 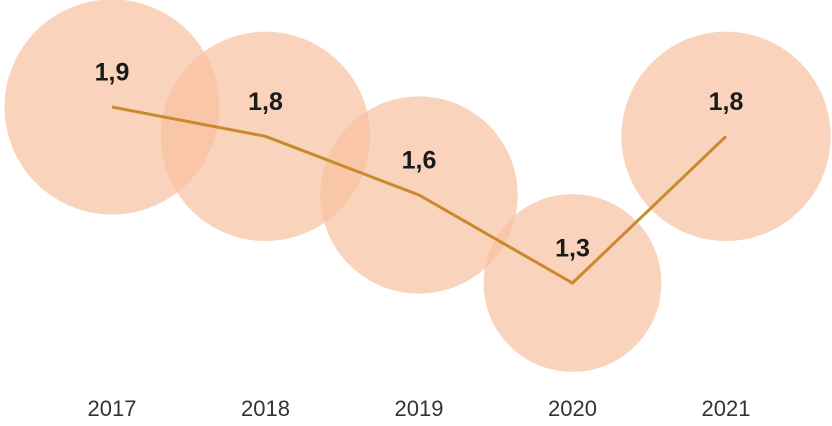 I want to click on value-label: 1,9, so click(x=112, y=73).